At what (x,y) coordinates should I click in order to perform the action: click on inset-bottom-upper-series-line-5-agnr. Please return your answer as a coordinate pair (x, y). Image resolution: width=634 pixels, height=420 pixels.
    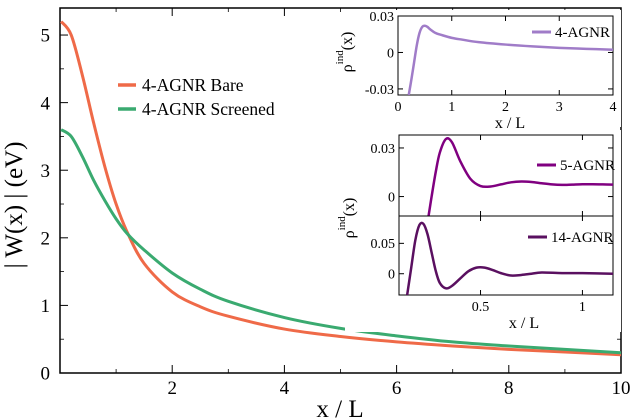
    Looking at the image, I should click on (520, 176).